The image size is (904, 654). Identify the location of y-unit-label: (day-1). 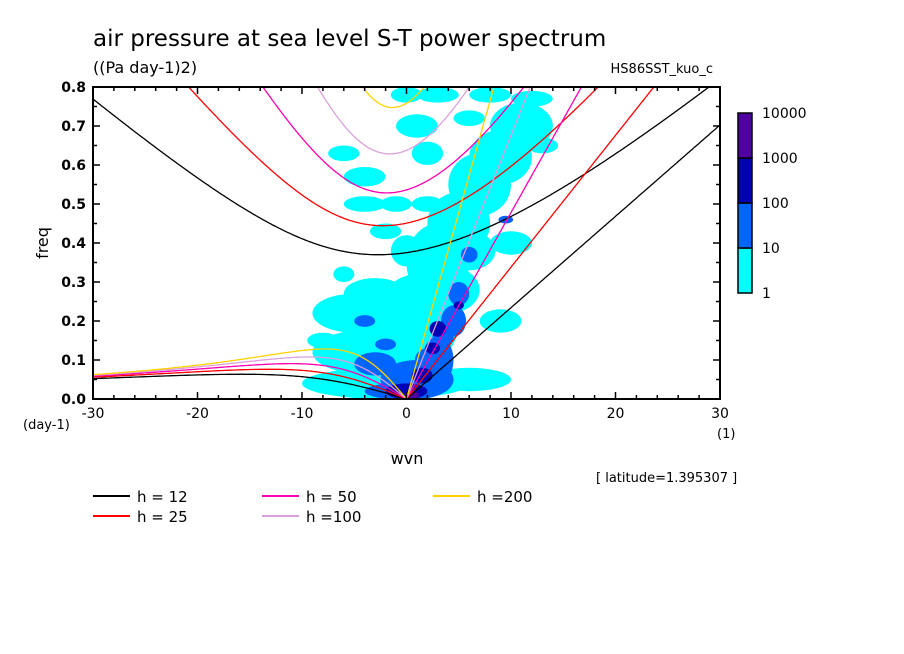
(46, 425).